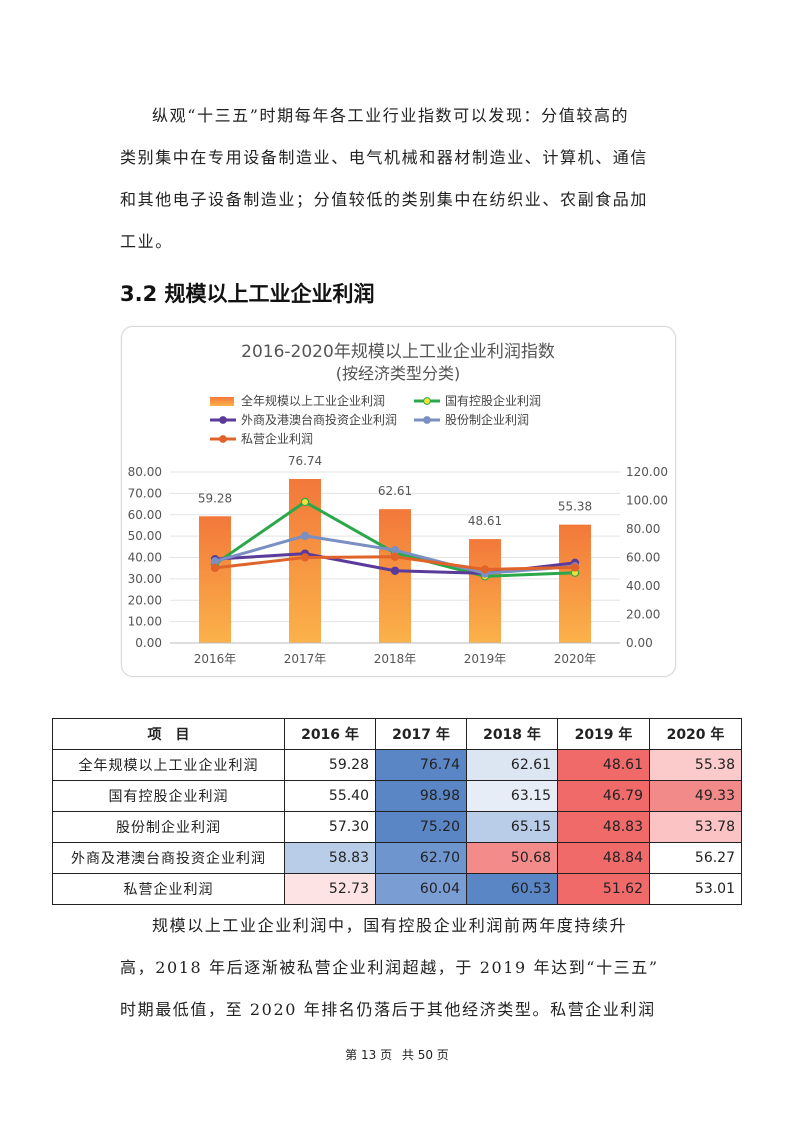 Image resolution: width=794 pixels, height=1123 pixels. I want to click on table-header: 2016 年, so click(330, 734).